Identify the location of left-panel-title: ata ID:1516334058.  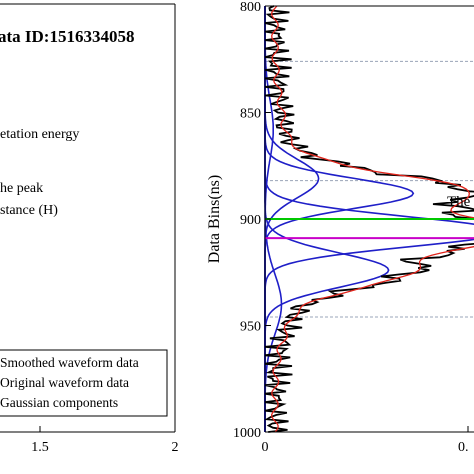
(67, 36).